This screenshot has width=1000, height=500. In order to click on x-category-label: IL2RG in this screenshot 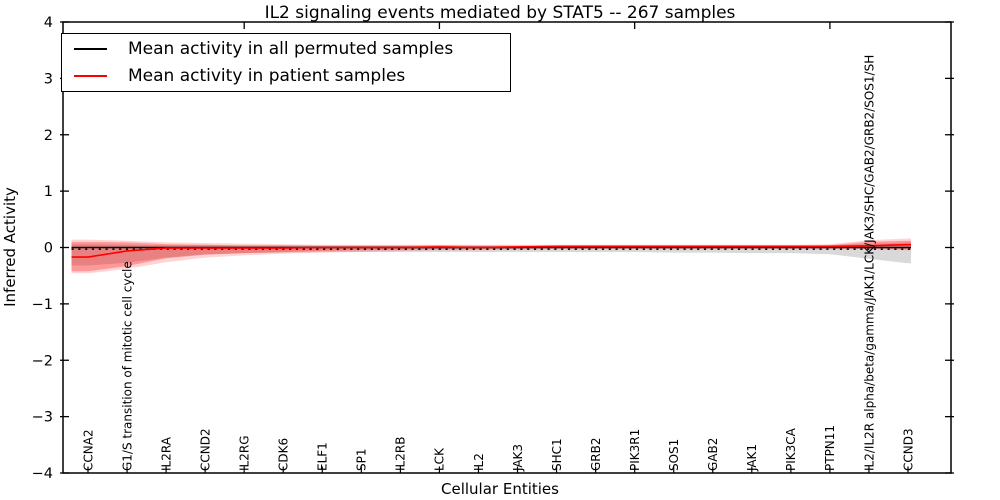, I will do `click(245, 454)`.